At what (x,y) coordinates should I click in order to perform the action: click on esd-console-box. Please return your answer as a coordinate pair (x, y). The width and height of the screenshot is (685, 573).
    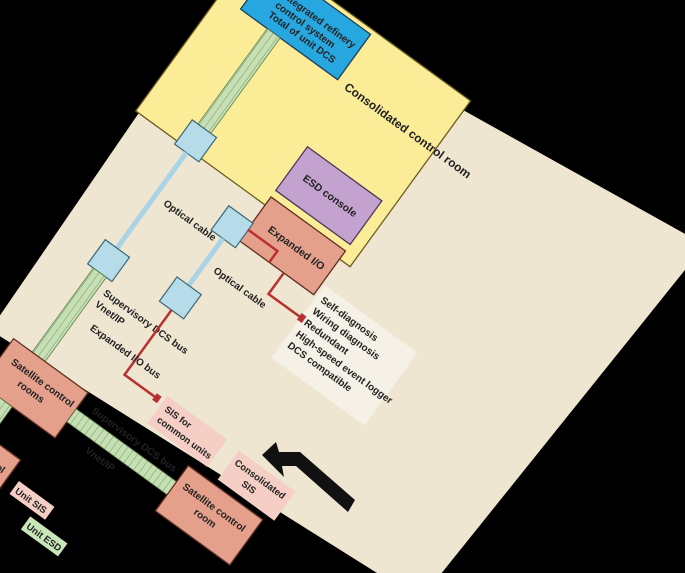
    Looking at the image, I should click on (328, 195).